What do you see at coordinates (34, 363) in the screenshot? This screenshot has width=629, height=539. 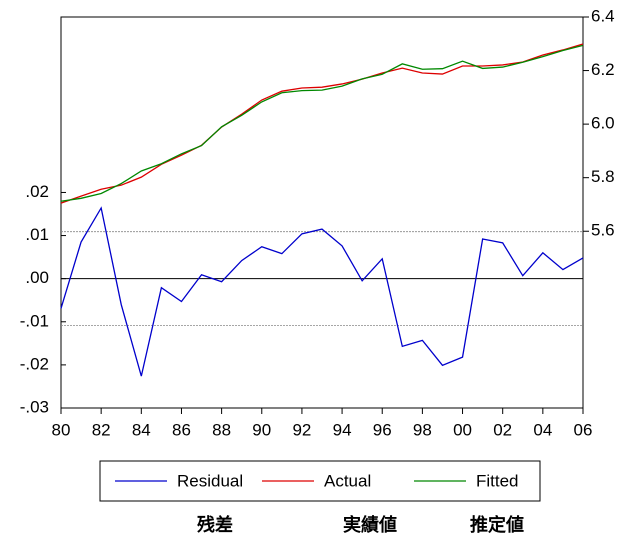 I see `y-tick-label: -.02` at bounding box center [34, 363].